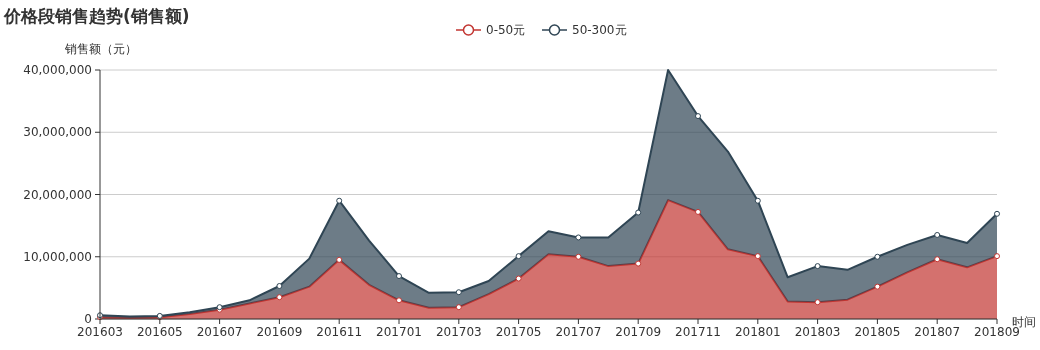  I want to click on x-tick-label: 201605, so click(159, 332).